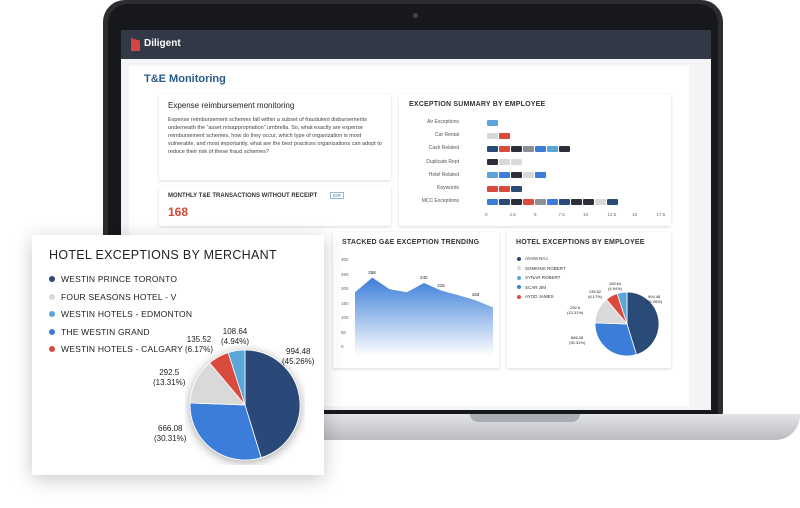 The height and width of the screenshot is (508, 800). I want to click on merchant-legend-item: THE WESTIN GRAND, so click(105, 331).